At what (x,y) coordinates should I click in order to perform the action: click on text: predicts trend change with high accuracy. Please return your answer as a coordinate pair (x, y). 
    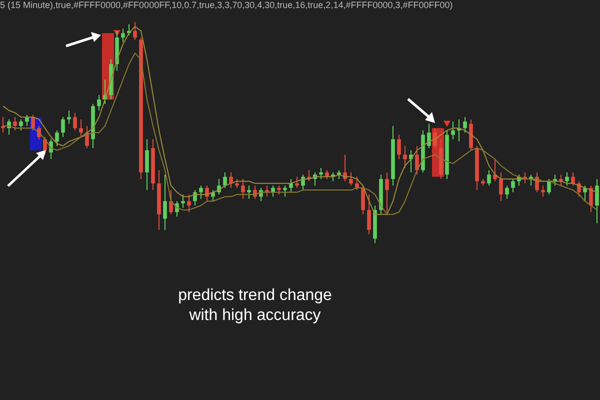
    Looking at the image, I should click on (255, 306).